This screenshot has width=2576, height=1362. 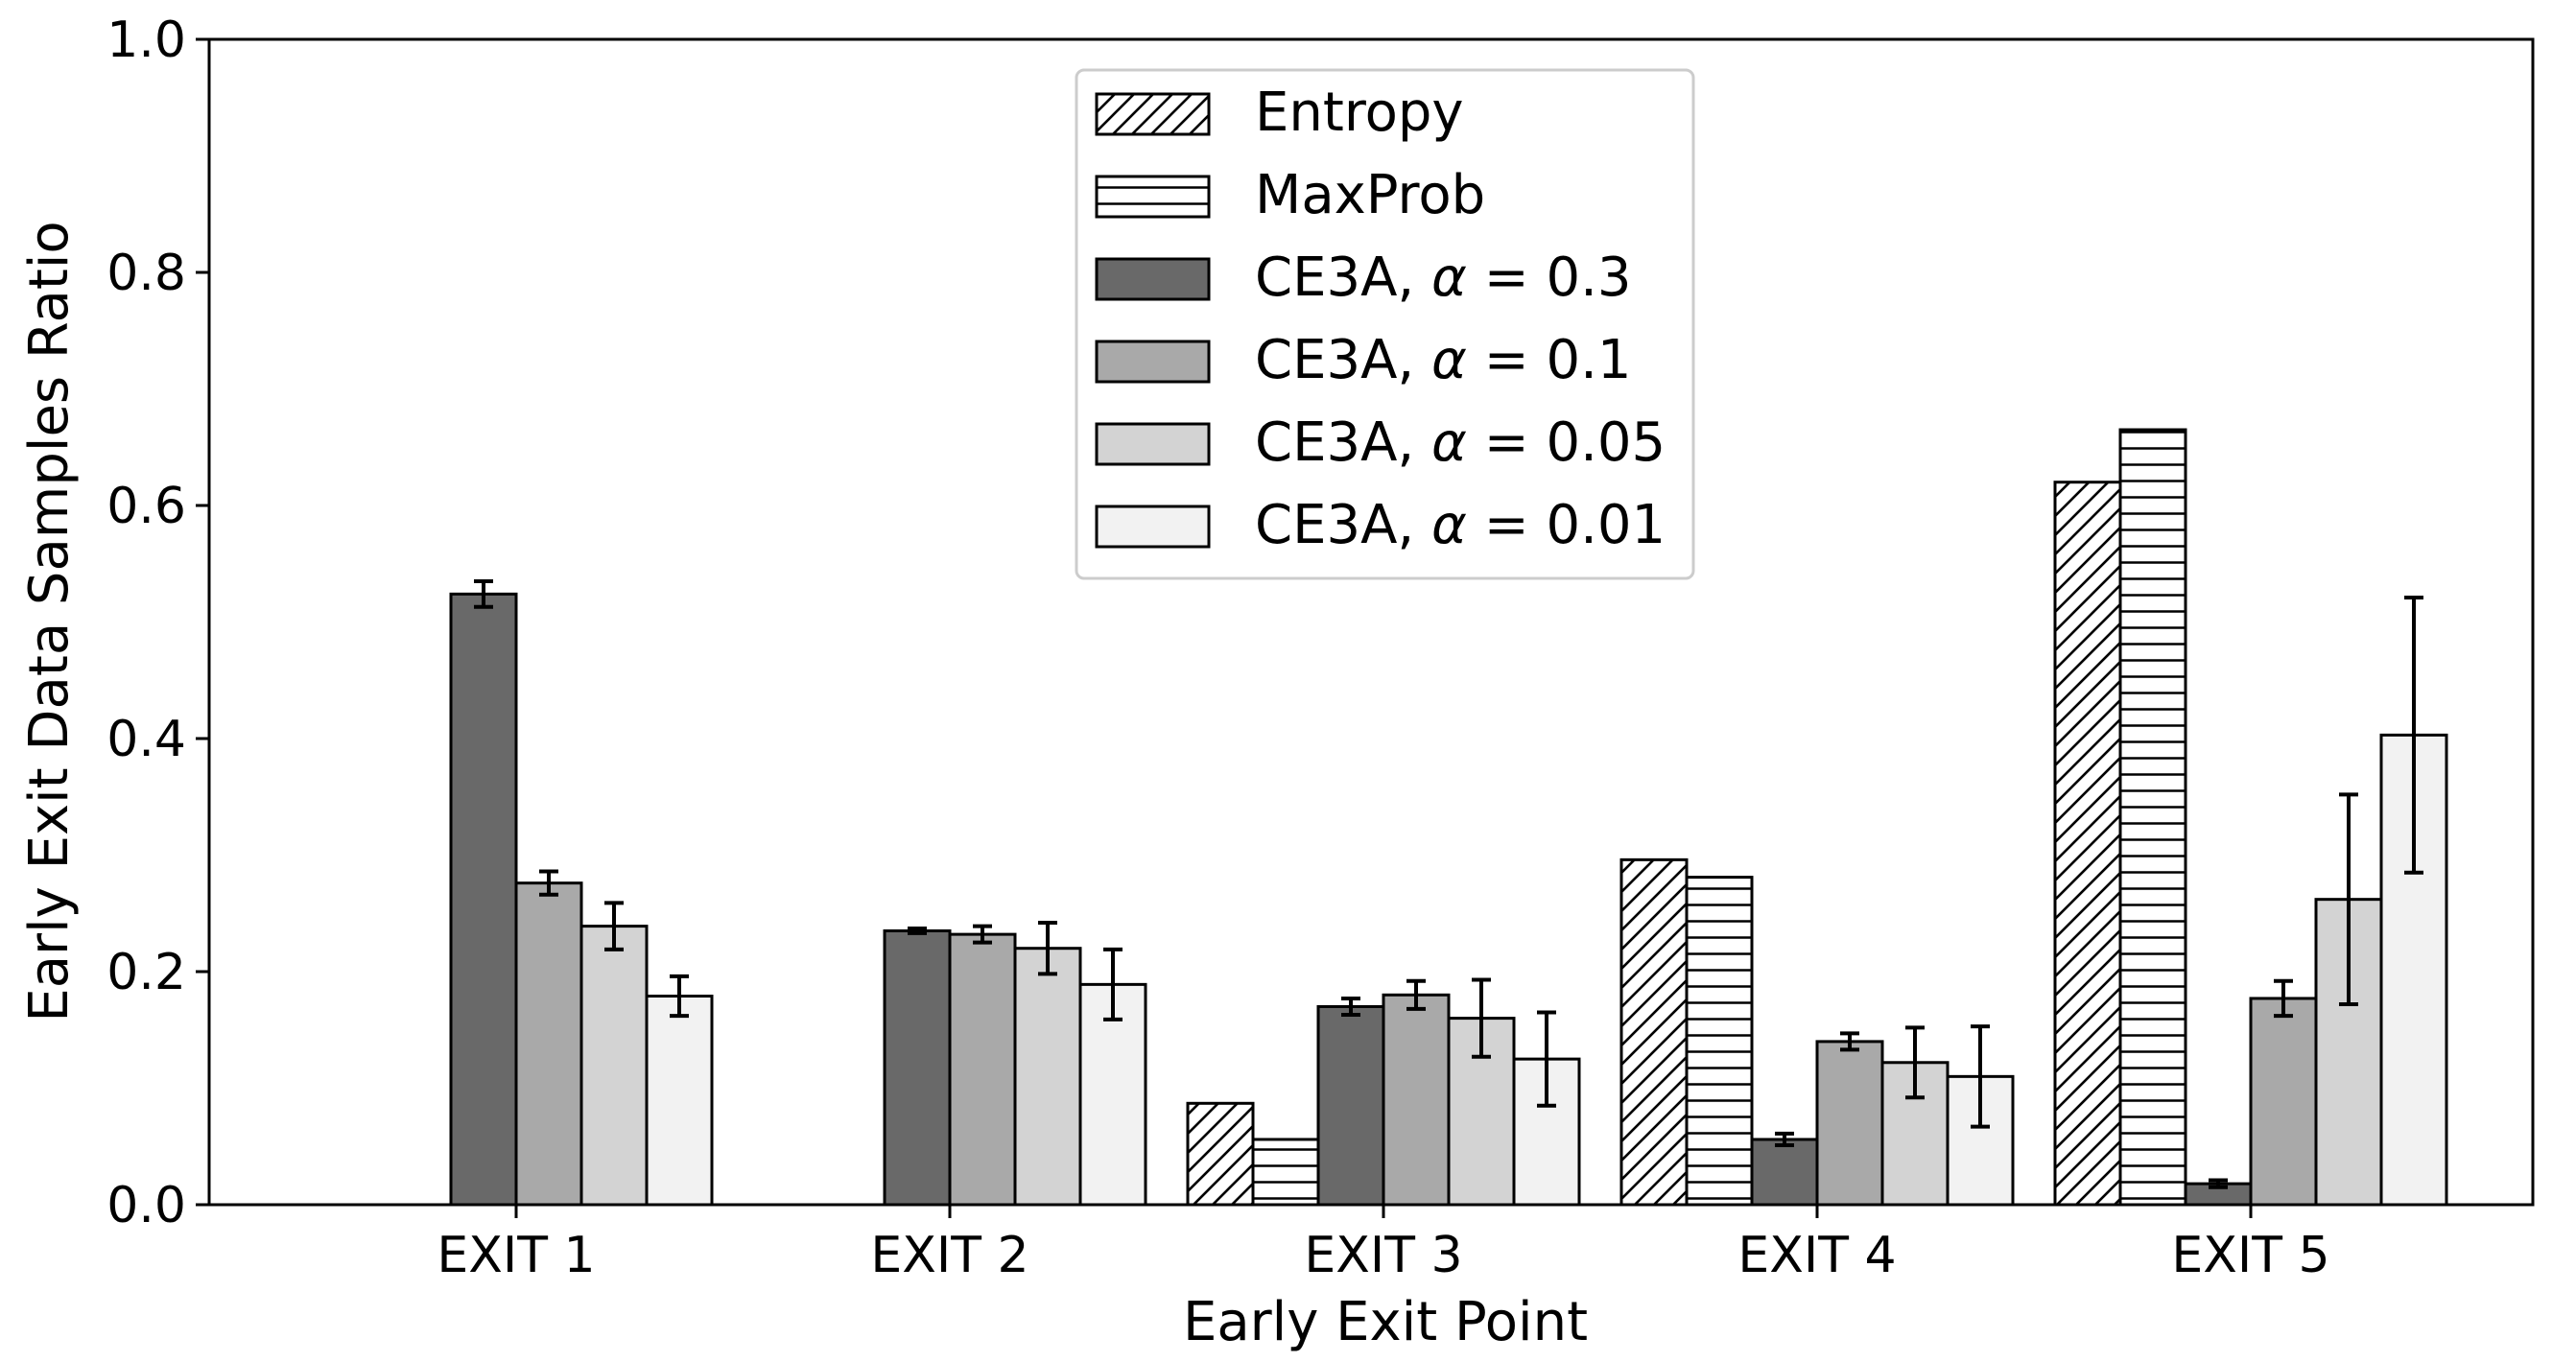 What do you see at coordinates (1383, 1256) in the screenshot?
I see `x-tick-label: EXIT 3` at bounding box center [1383, 1256].